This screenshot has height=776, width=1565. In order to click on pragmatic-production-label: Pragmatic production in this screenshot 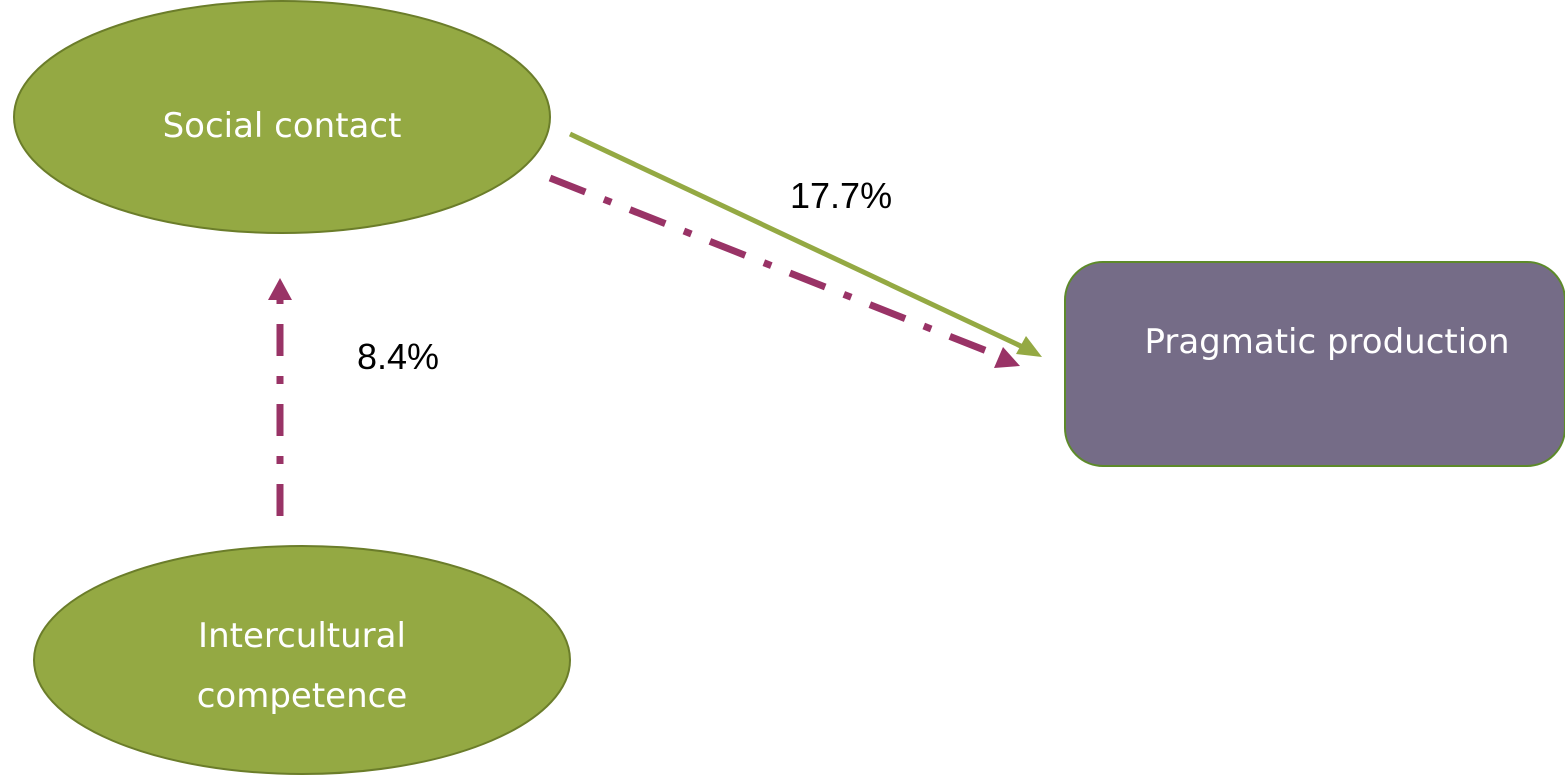, I will do `click(1326, 342)`.